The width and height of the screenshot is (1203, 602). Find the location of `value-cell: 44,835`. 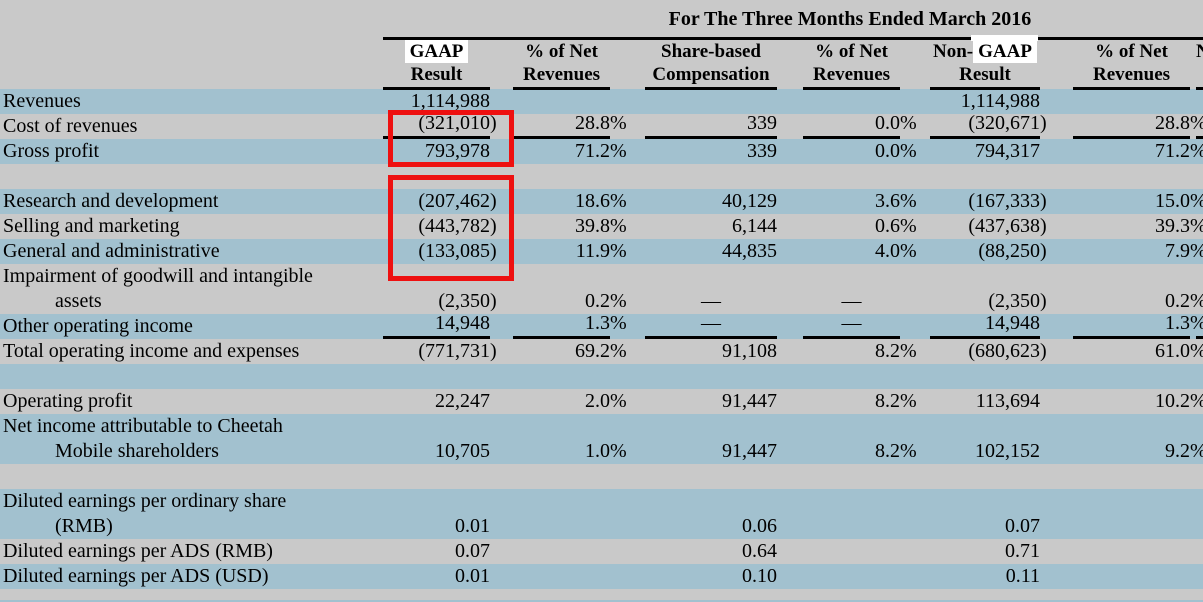

value-cell: 44,835 is located at coordinates (749, 251).